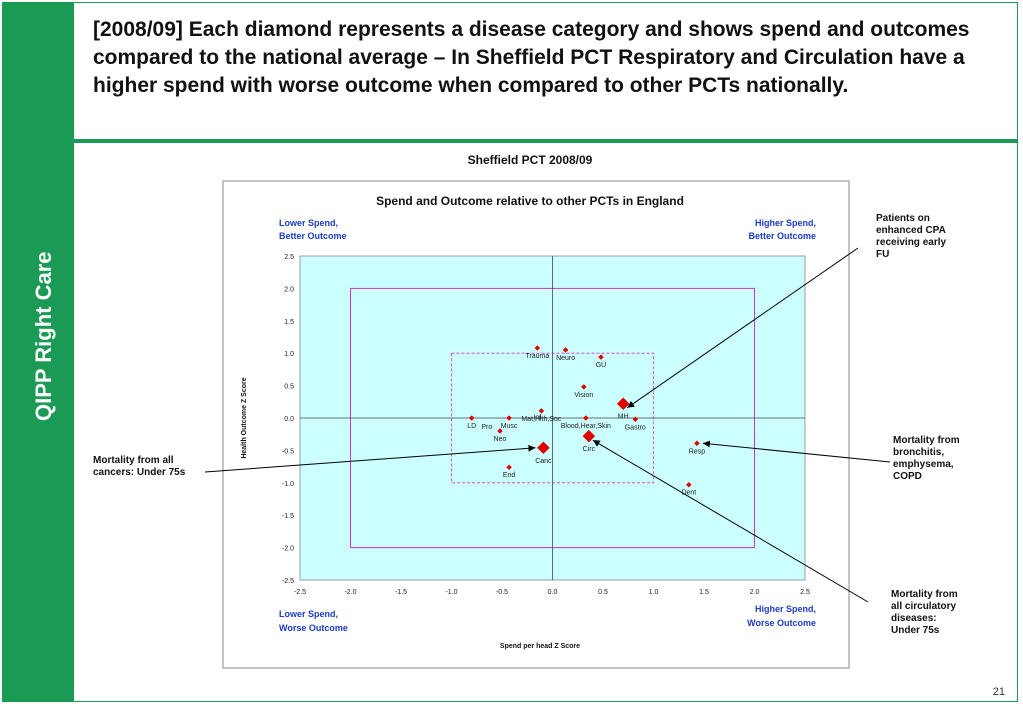 The width and height of the screenshot is (1023, 708). Describe the element at coordinates (38, 352) in the screenshot. I see `sidebar: QIPP Right Care` at that location.